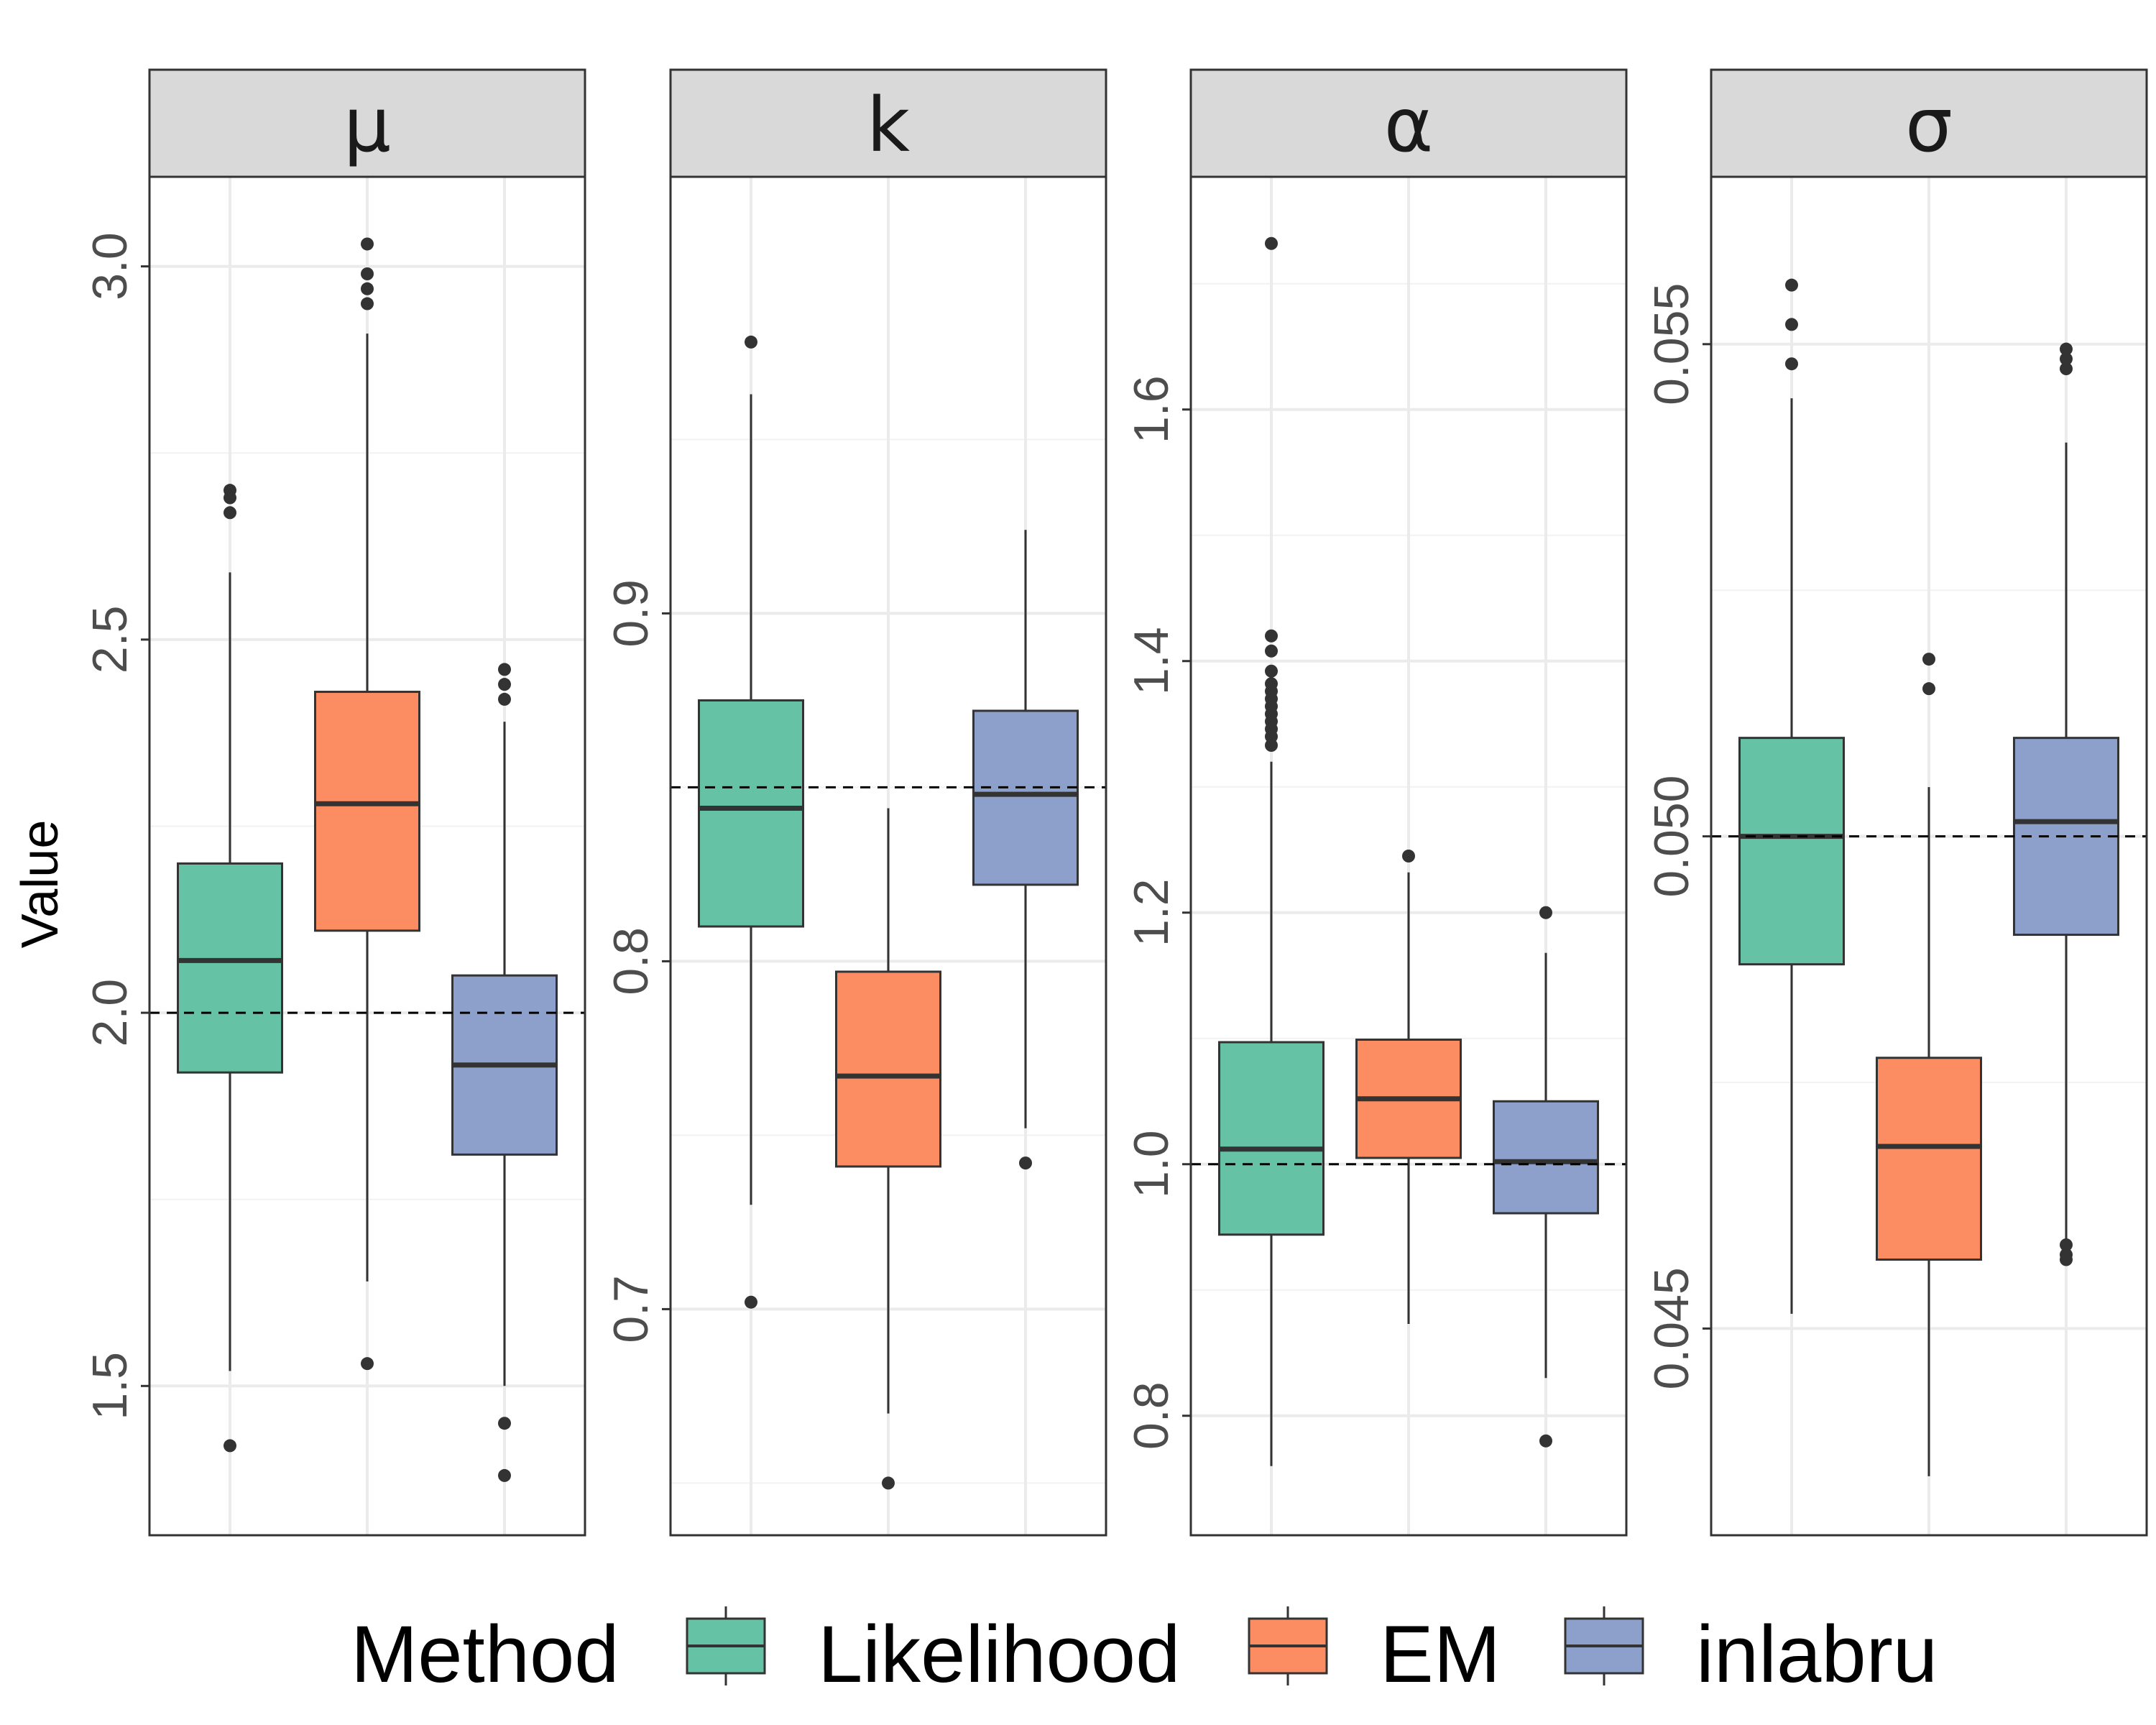 This screenshot has width=2156, height=1725. What do you see at coordinates (1374, 1652) in the screenshot?
I see `legend-item-em: EM` at bounding box center [1374, 1652].